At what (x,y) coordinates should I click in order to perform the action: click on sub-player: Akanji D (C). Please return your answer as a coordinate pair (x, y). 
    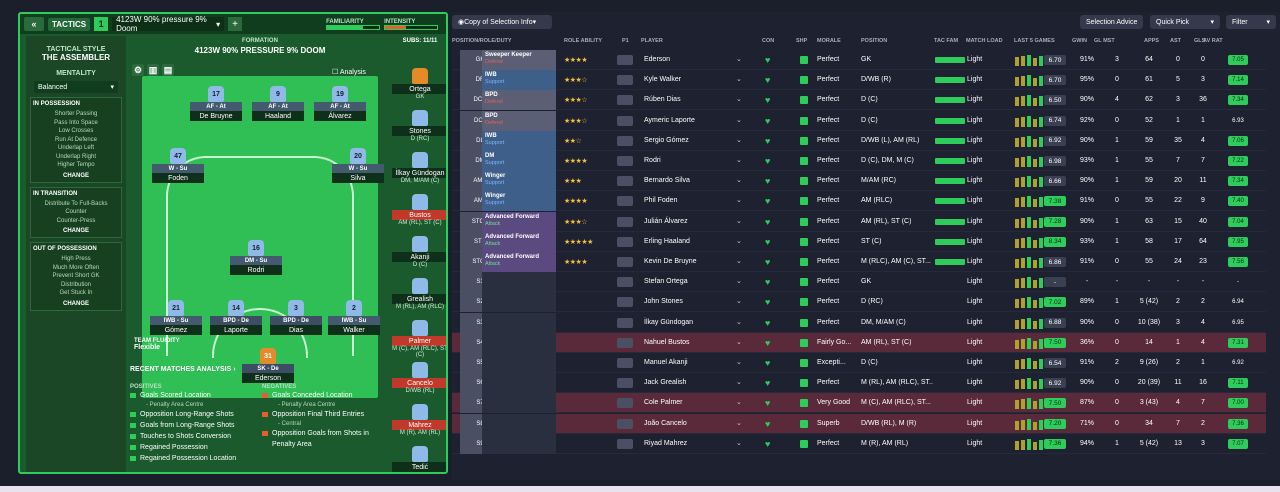
    Looking at the image, I should click on (419, 252).